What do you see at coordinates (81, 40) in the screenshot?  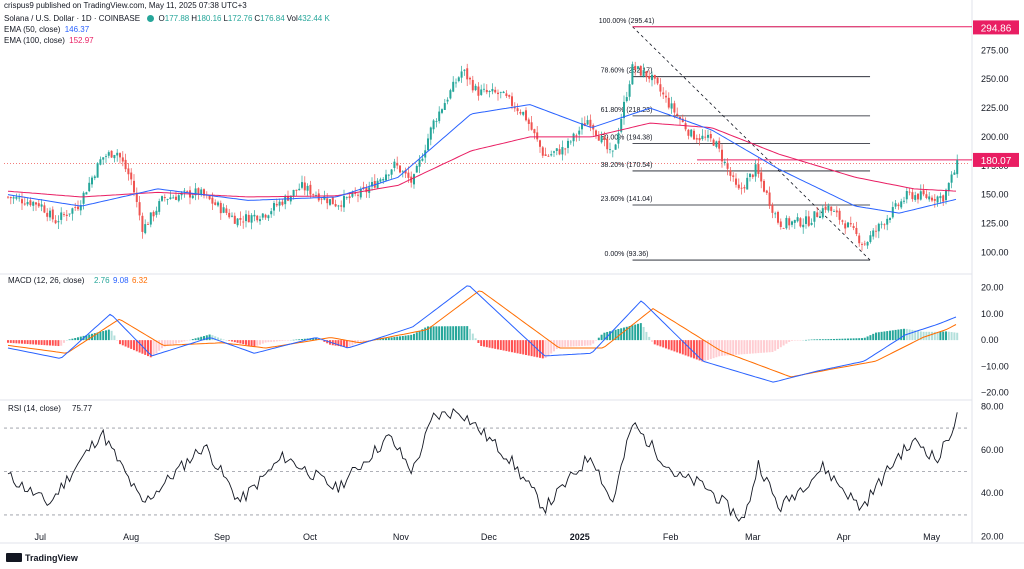 I see `ema100-value: 152.97` at bounding box center [81, 40].